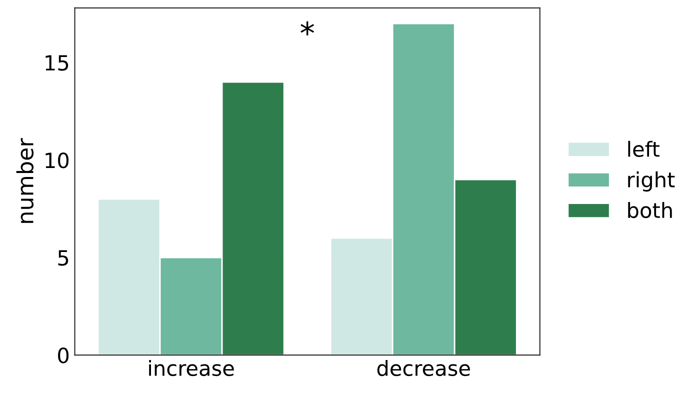 This screenshot has height=395, width=686. Describe the element at coordinates (644, 148) in the screenshot. I see `legend-label: left` at that location.